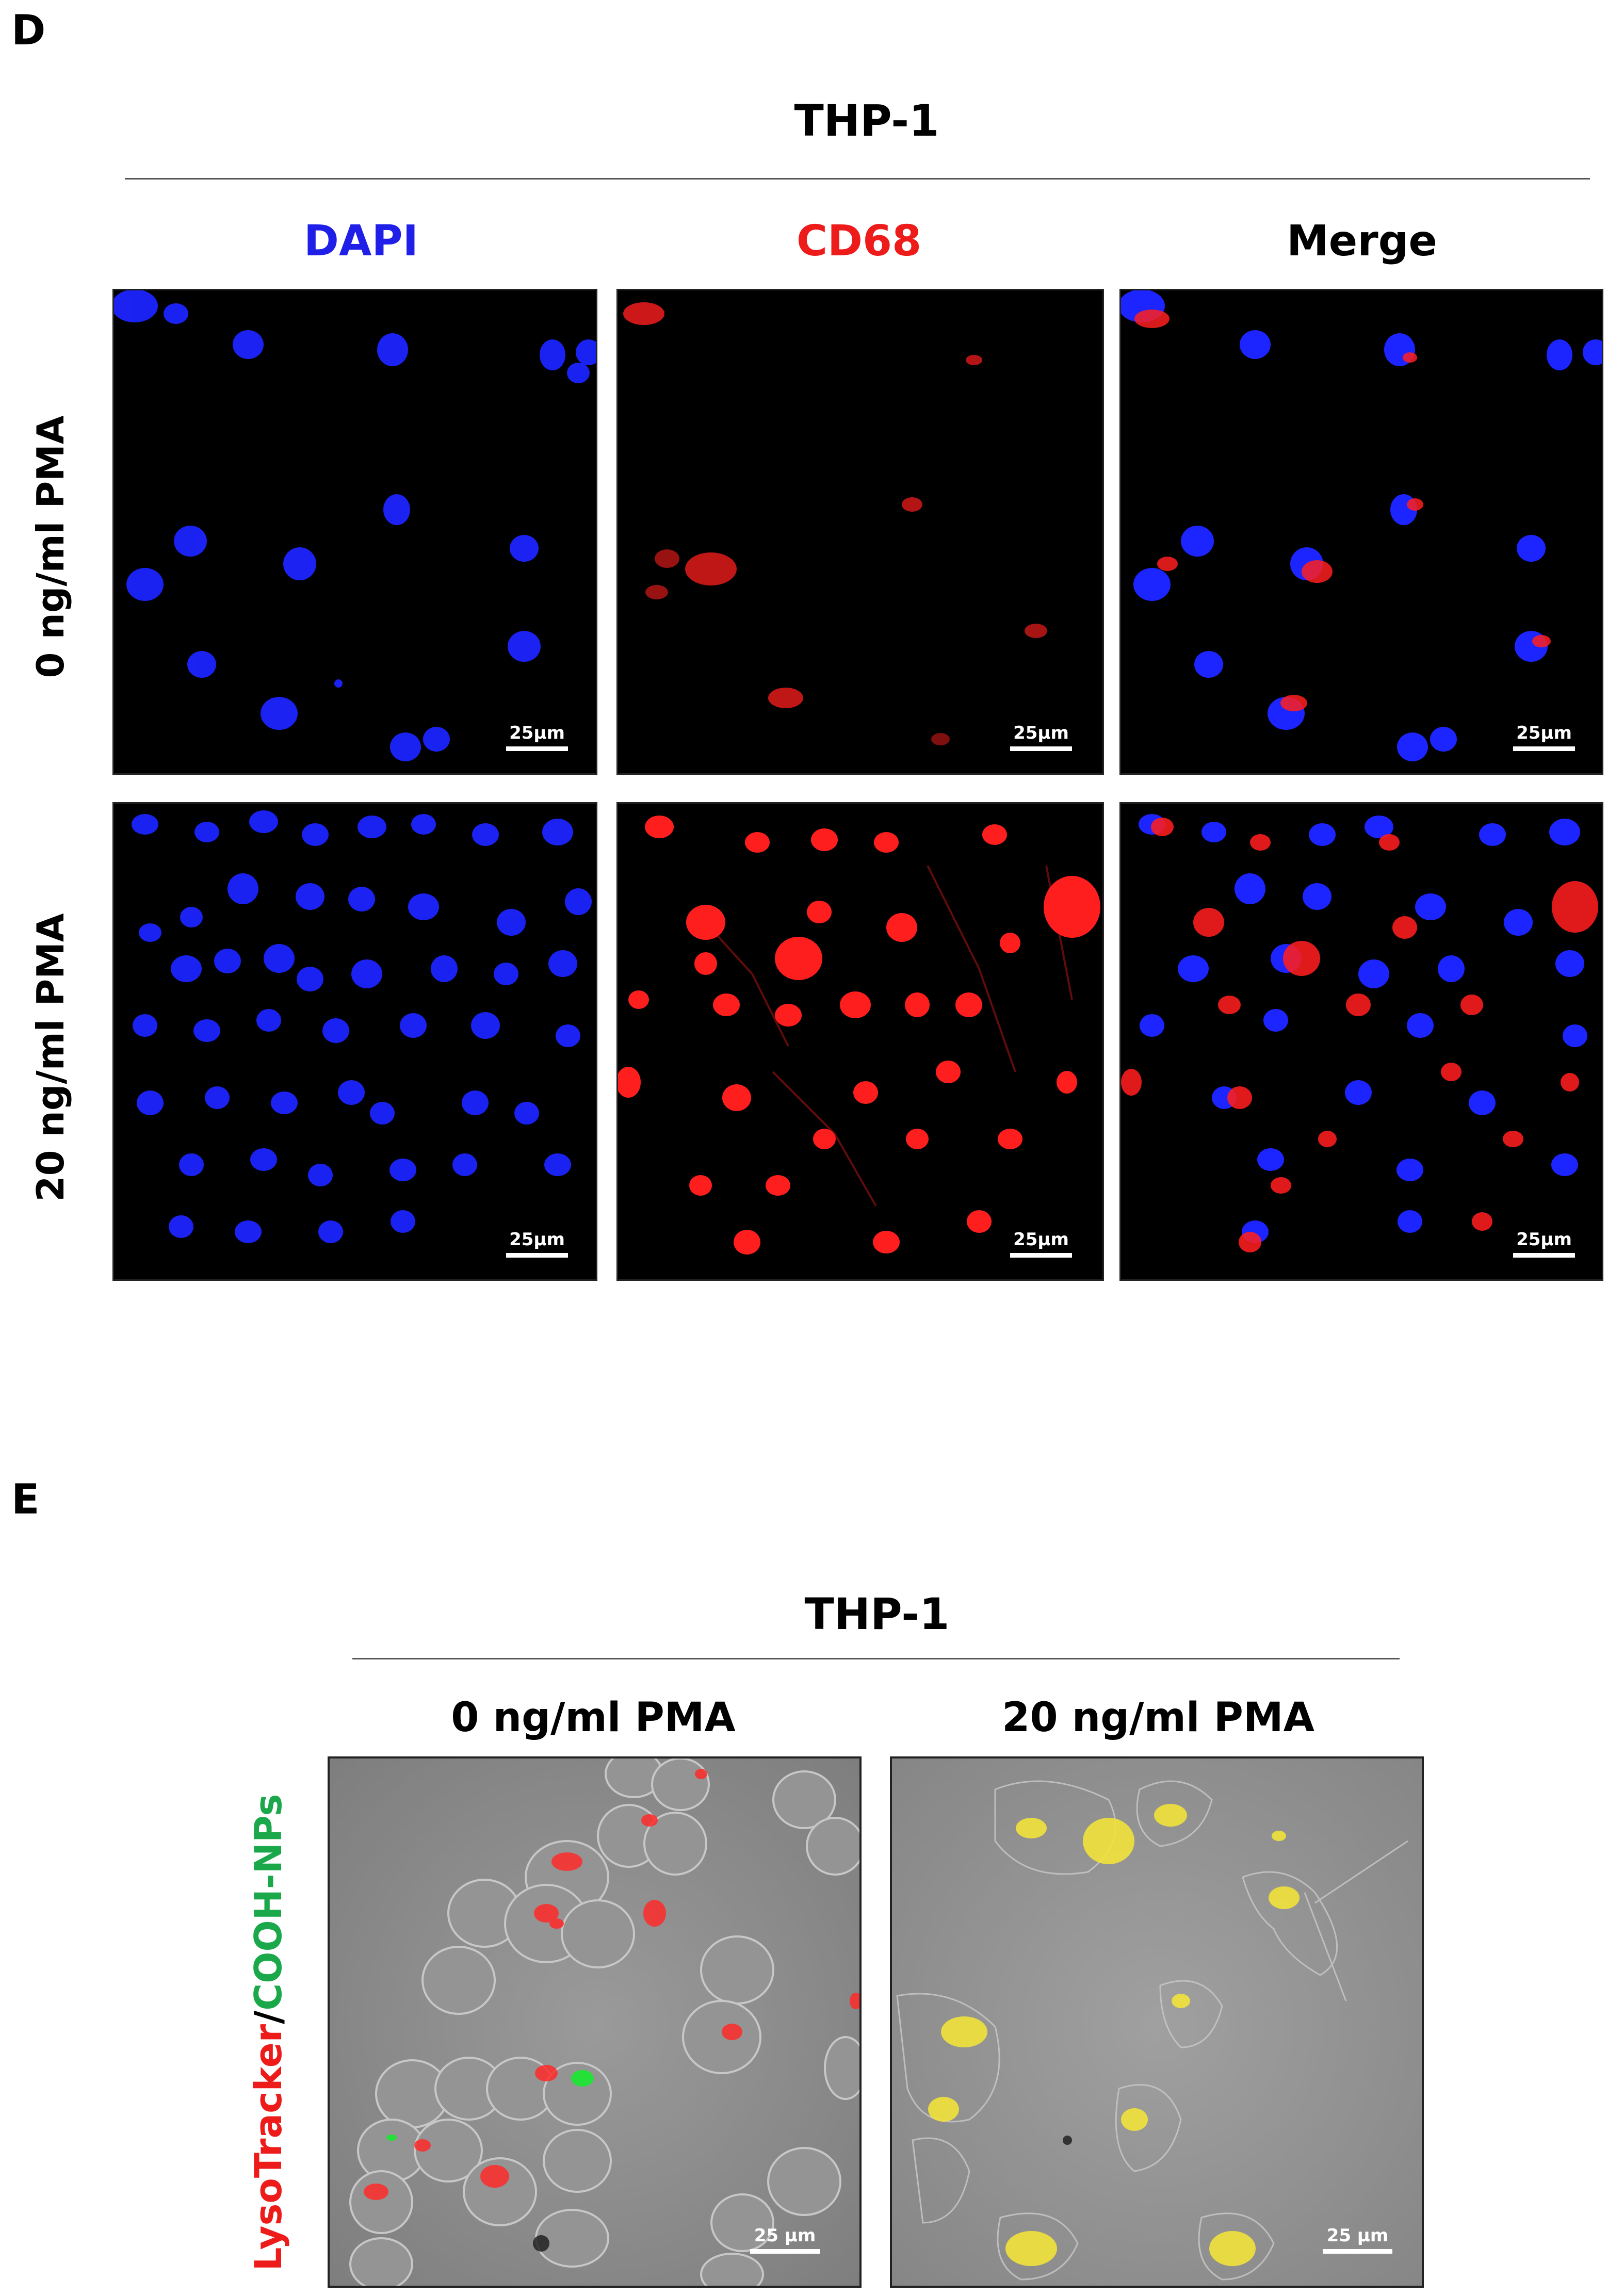 The image size is (1624, 2296). Describe the element at coordinates (1360, 1033) in the screenshot. I see `merge-20-pma-cells` at that location.